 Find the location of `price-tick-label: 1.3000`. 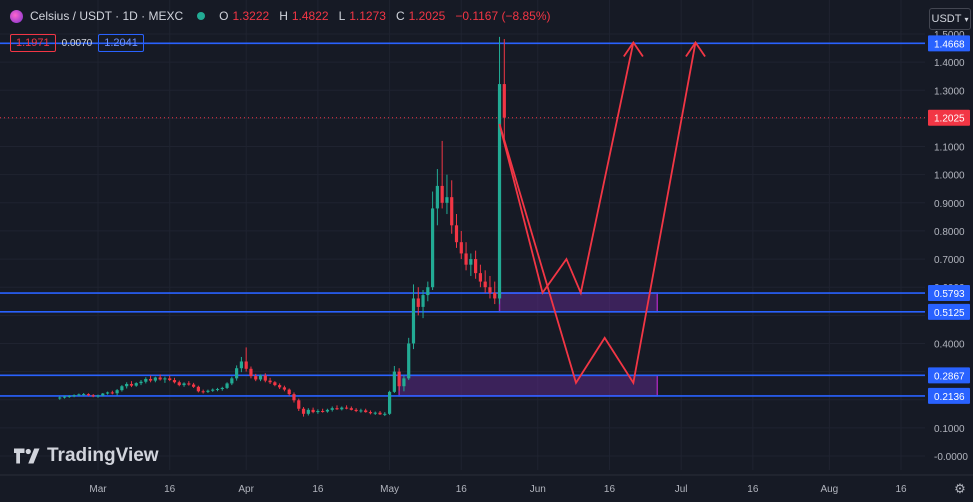

price-tick-label: 1.3000 is located at coordinates (949, 91).